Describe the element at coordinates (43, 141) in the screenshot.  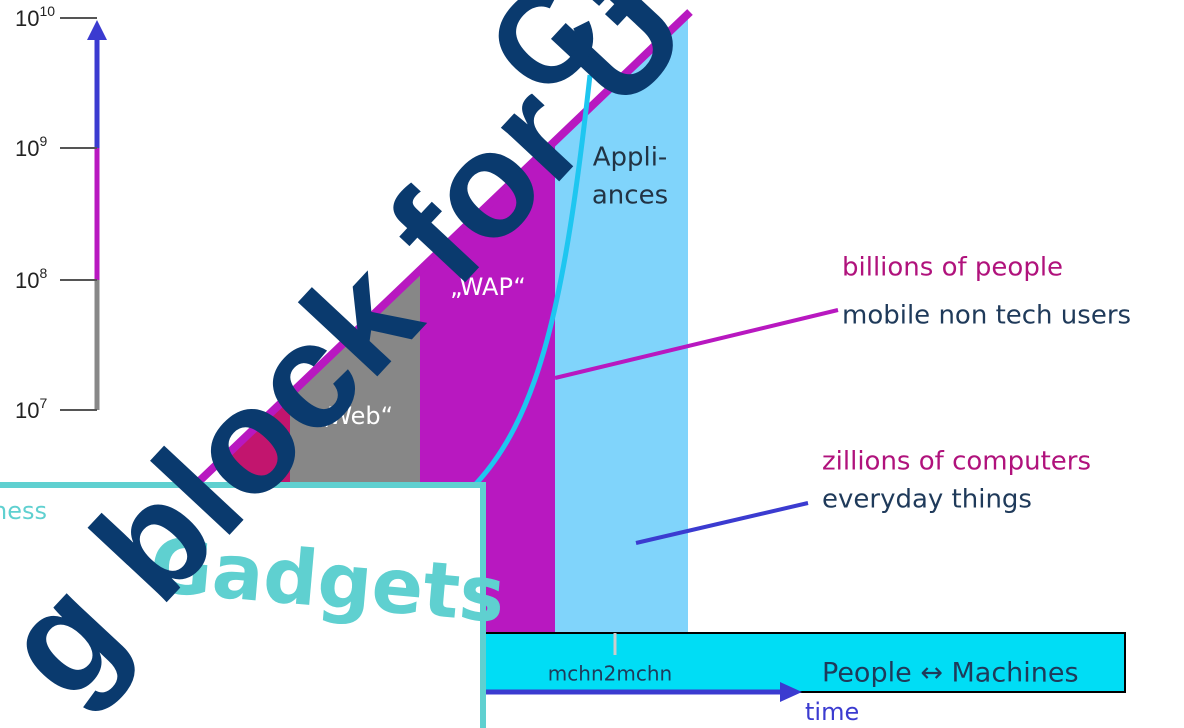
I see `tick-exp: 9` at that location.